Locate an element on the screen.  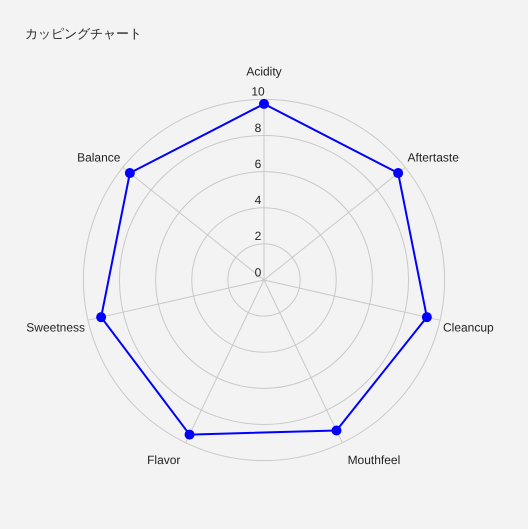
spoke-label: Acidity is located at coordinates (264, 71).